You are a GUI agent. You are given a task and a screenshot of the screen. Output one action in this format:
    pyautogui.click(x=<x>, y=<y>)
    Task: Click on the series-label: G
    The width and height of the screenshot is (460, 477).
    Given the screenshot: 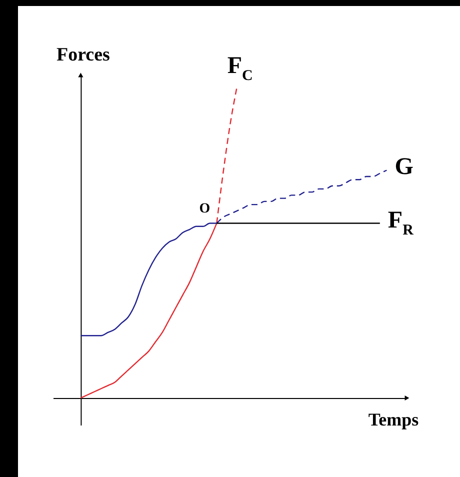 What is the action you would take?
    pyautogui.click(x=404, y=167)
    